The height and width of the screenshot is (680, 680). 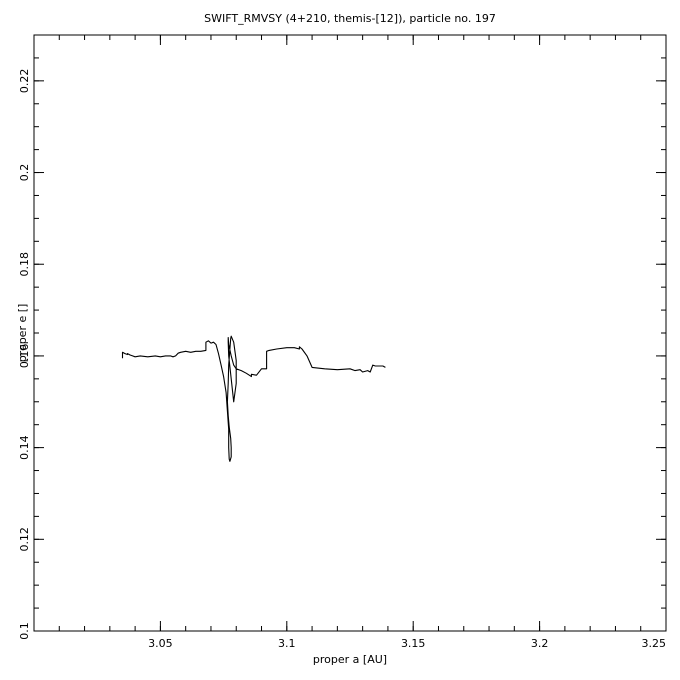 What do you see at coordinates (24, 447) in the screenshot?
I see `y-tick-label: 0.14` at bounding box center [24, 447].